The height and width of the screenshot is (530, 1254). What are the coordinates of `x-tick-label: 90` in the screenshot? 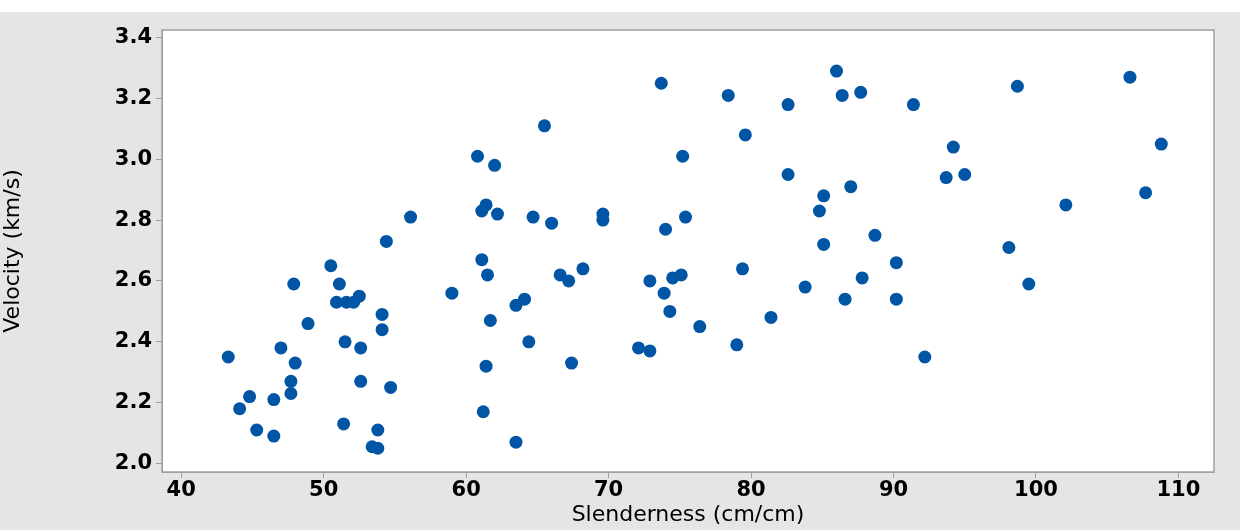 It's located at (893, 489).